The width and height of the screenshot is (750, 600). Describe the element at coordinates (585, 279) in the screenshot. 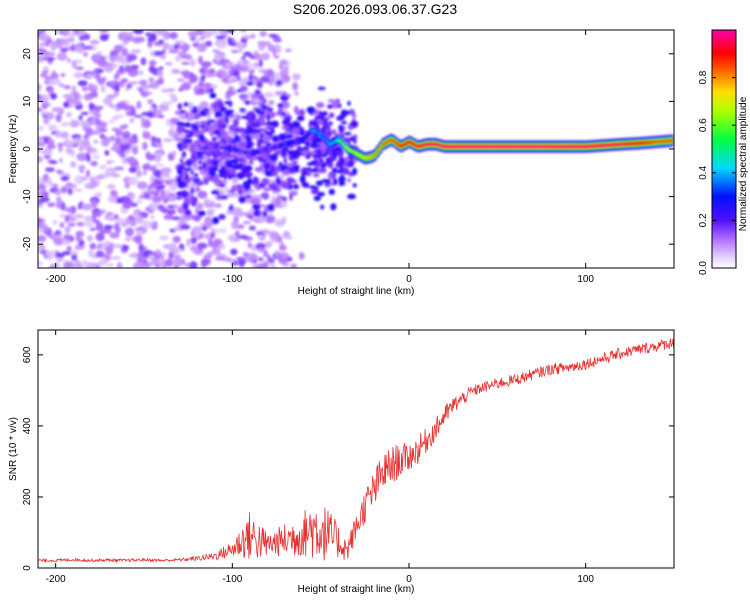

I see `heatmap-xtick-label: 100` at that location.